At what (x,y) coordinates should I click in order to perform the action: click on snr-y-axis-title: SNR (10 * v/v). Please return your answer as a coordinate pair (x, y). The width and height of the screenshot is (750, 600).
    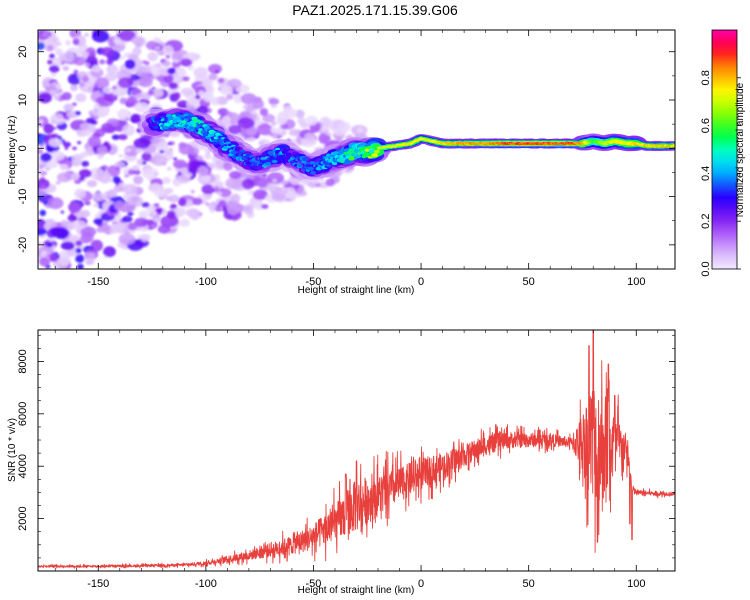
    Looking at the image, I should click on (12, 450).